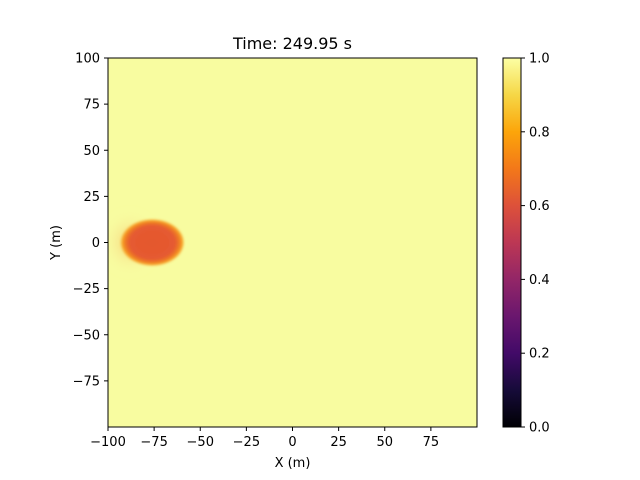 The height and width of the screenshot is (480, 640). I want to click on y-tick-label: −75, so click(86, 381).